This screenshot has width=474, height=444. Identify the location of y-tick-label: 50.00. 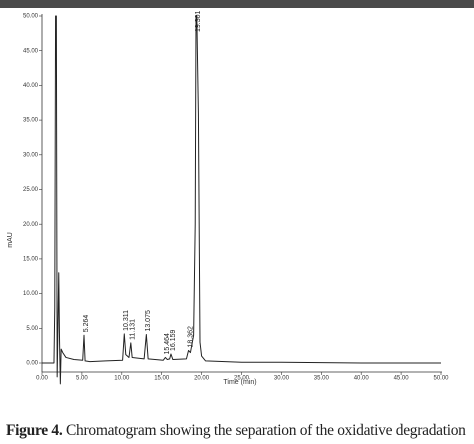
(31, 17).